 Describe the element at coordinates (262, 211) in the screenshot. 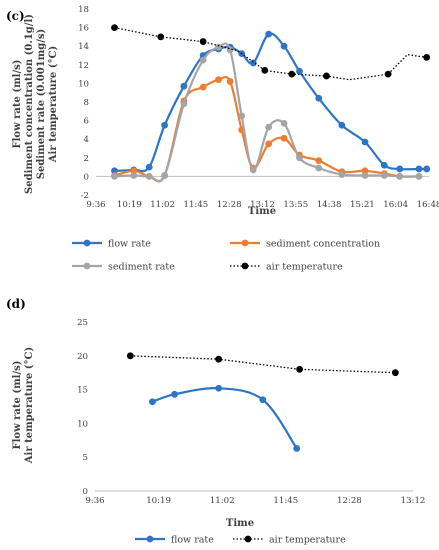

I see `panel-c-xlabel: Time` at that location.